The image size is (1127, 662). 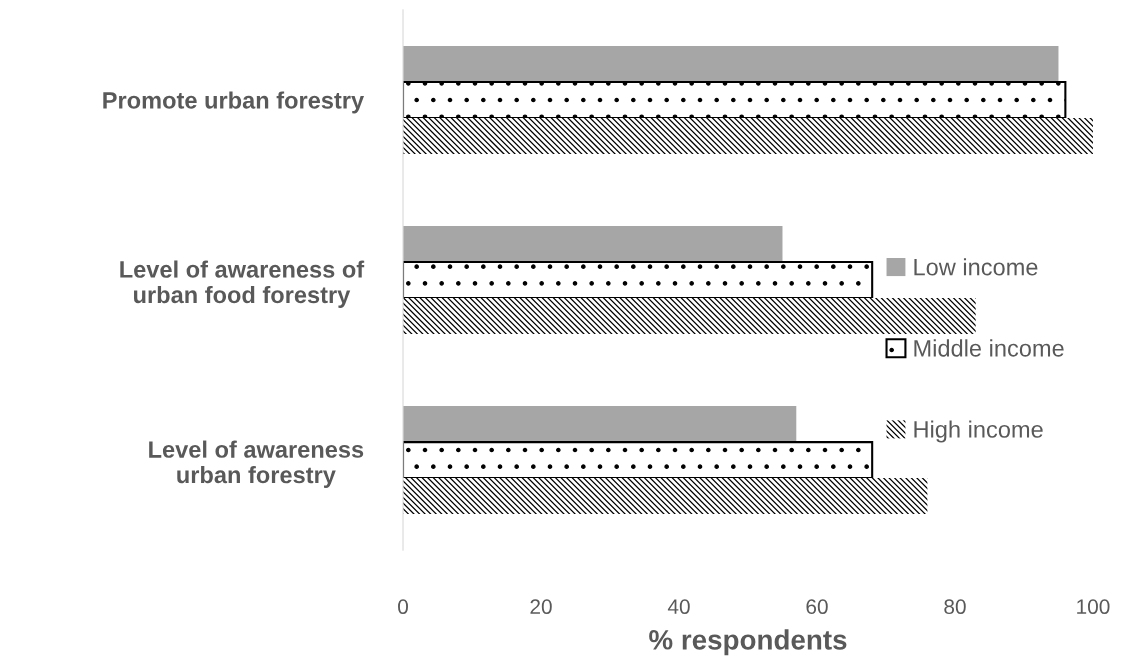 What do you see at coordinates (256, 464) in the screenshot?
I see `y-tick-label: Level of awareness urban forestry` at bounding box center [256, 464].